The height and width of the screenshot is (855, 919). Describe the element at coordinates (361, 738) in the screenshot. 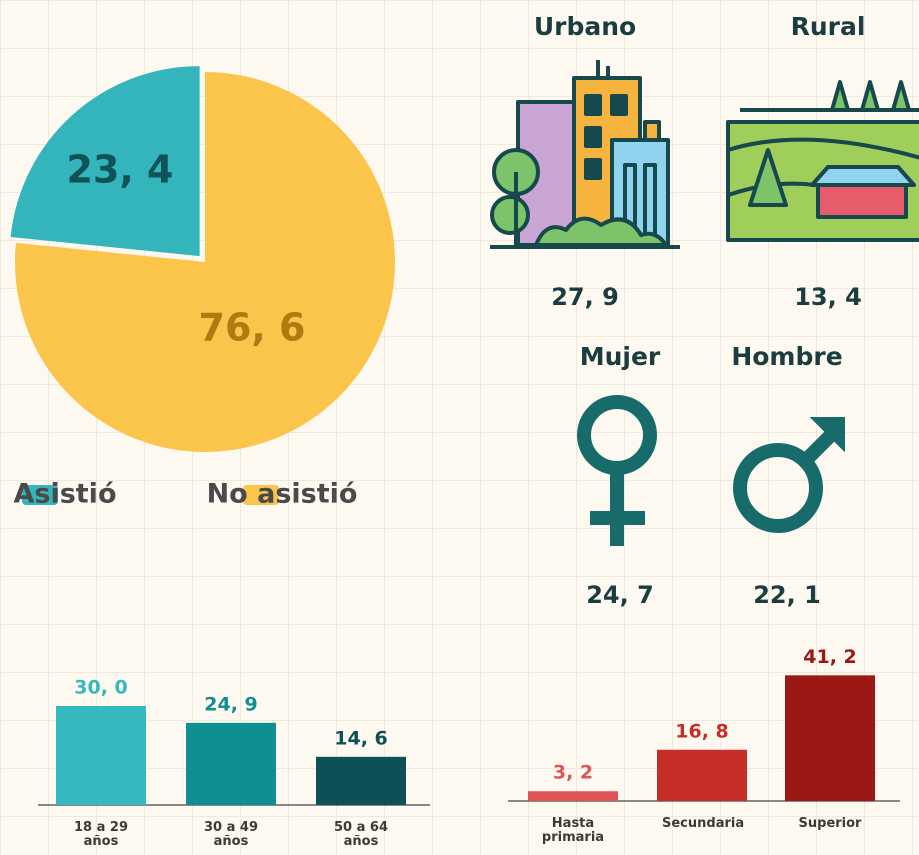

I see `bar-value-label: 14, 6` at that location.